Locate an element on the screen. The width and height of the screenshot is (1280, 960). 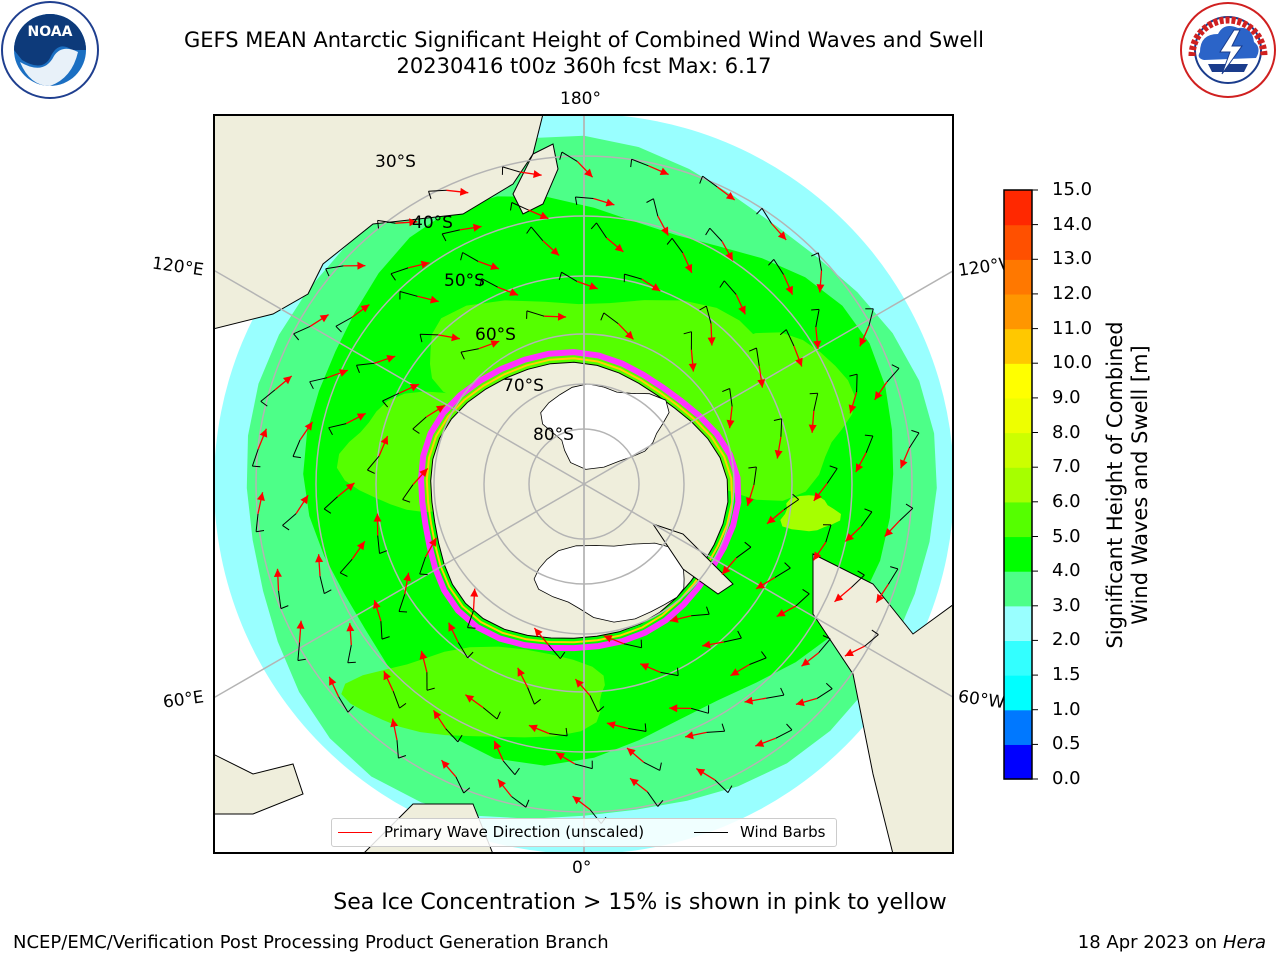
colorbar-tick-label: 1.0 is located at coordinates (1066, 709).